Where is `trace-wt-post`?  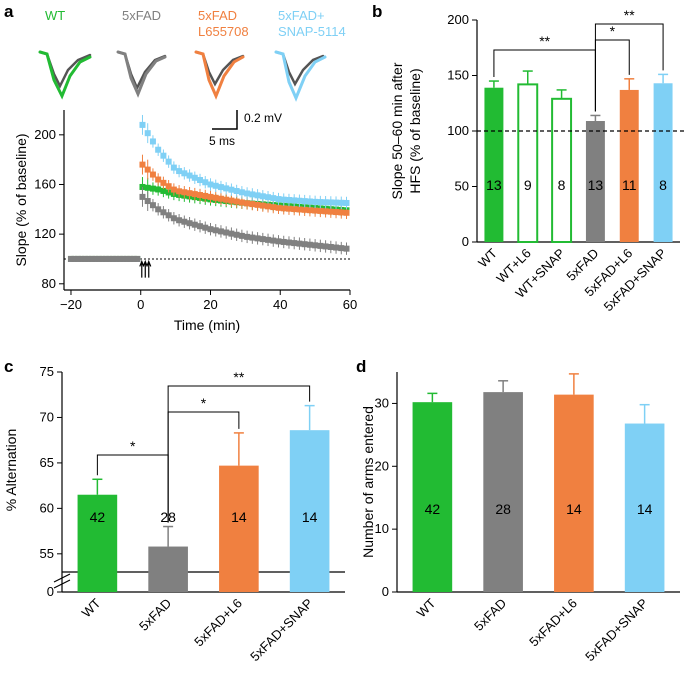 trace-wt-post is located at coordinates (65, 75).